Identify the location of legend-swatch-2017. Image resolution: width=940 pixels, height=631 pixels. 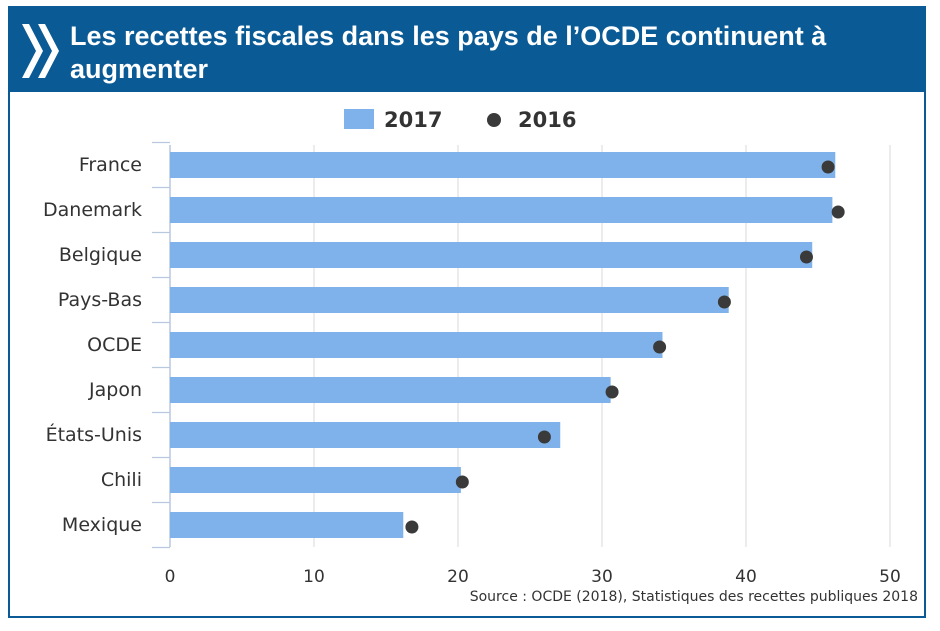
(359, 119).